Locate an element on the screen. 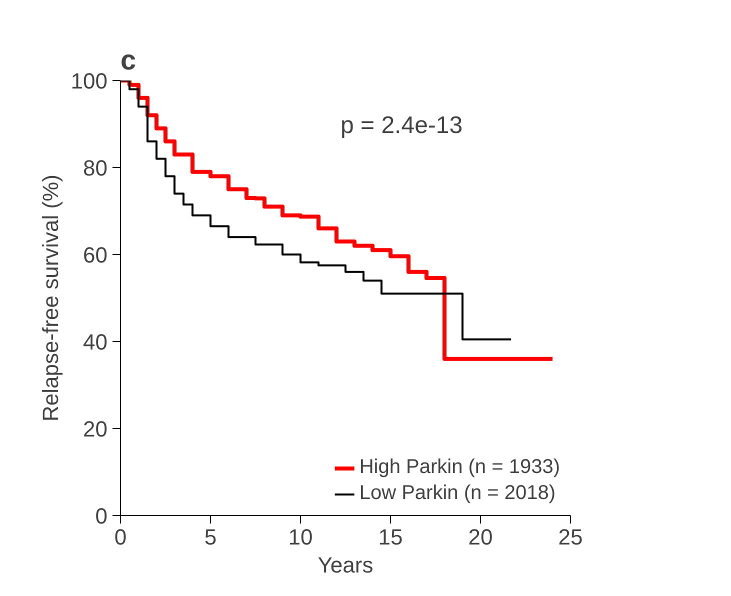 This screenshot has width=731, height=596. x-tick-label: 20 is located at coordinates (480, 537).